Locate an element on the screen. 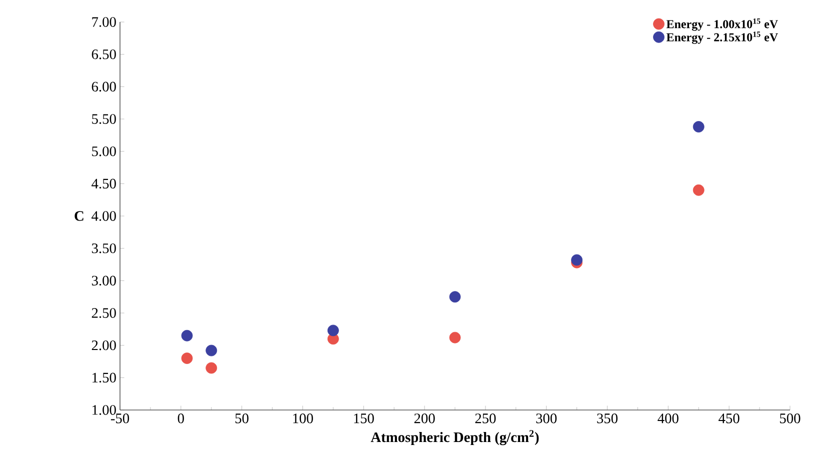  x-tick-label: 450 is located at coordinates (729, 419).